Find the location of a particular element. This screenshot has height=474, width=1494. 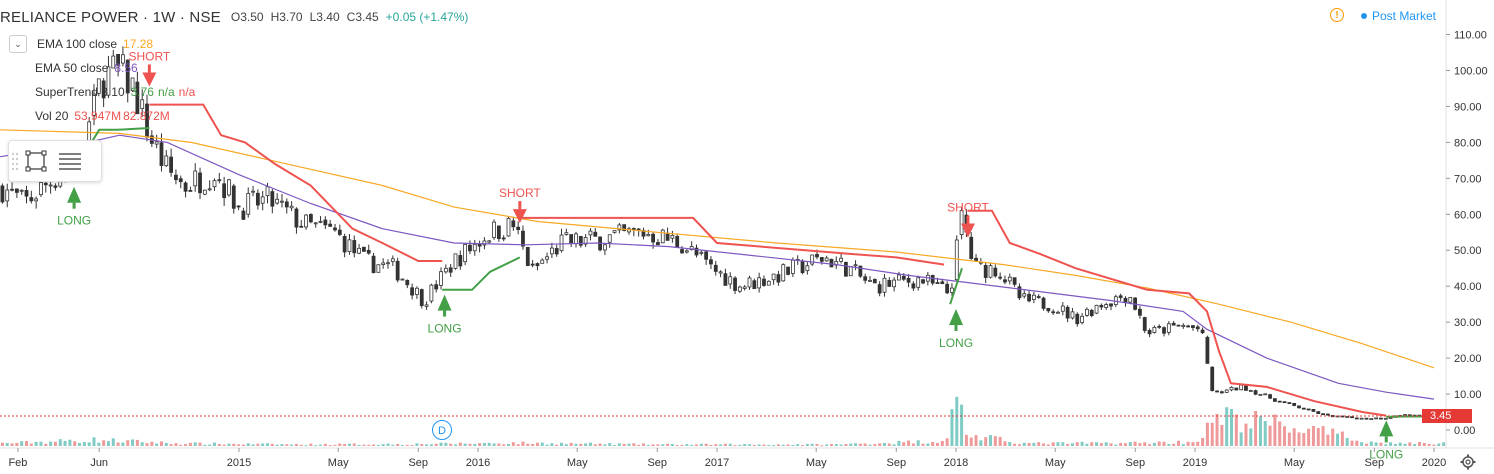

legend-row-volume: Vol 20 53.947M 82.872M is located at coordinates (102, 116).